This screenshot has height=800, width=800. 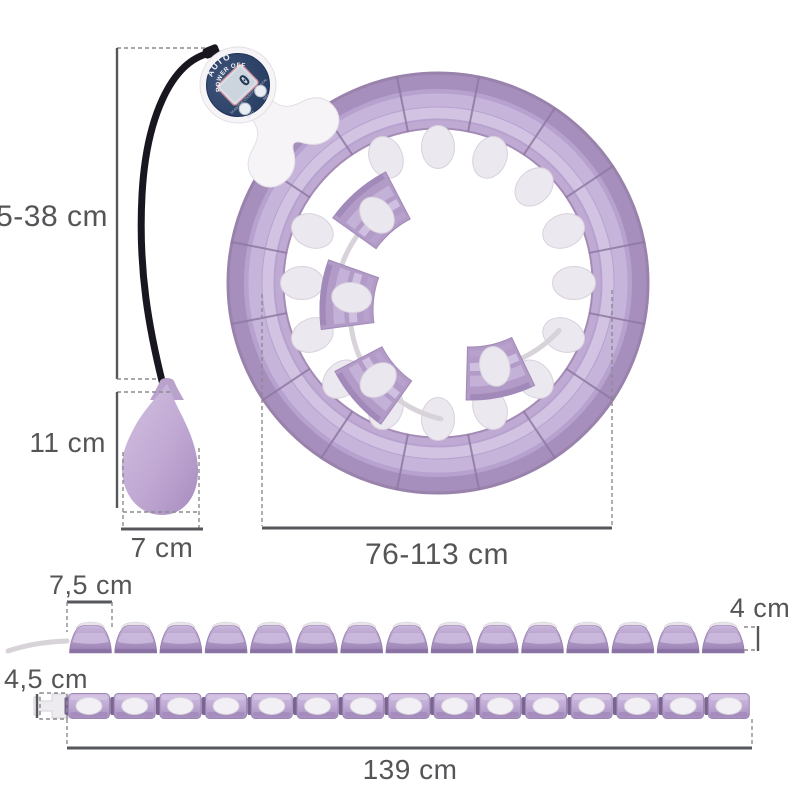 I want to click on dimension-label: 7,5 cm, so click(x=91, y=585).